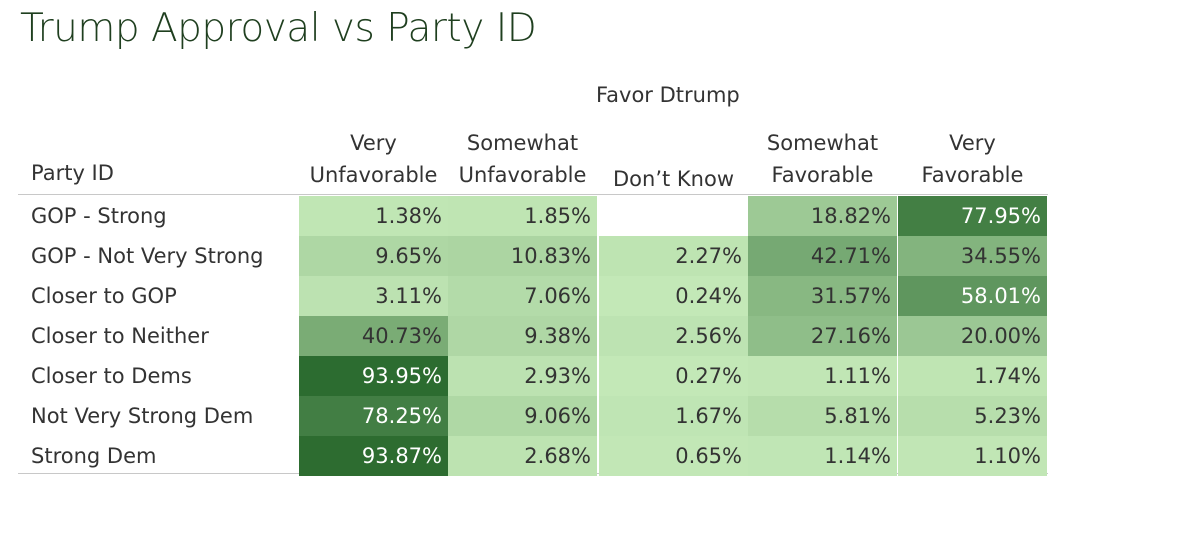 Image resolution: width=1186 pixels, height=538 pixels. I want to click on row-label: Not Very Strong Dem, so click(142, 416).